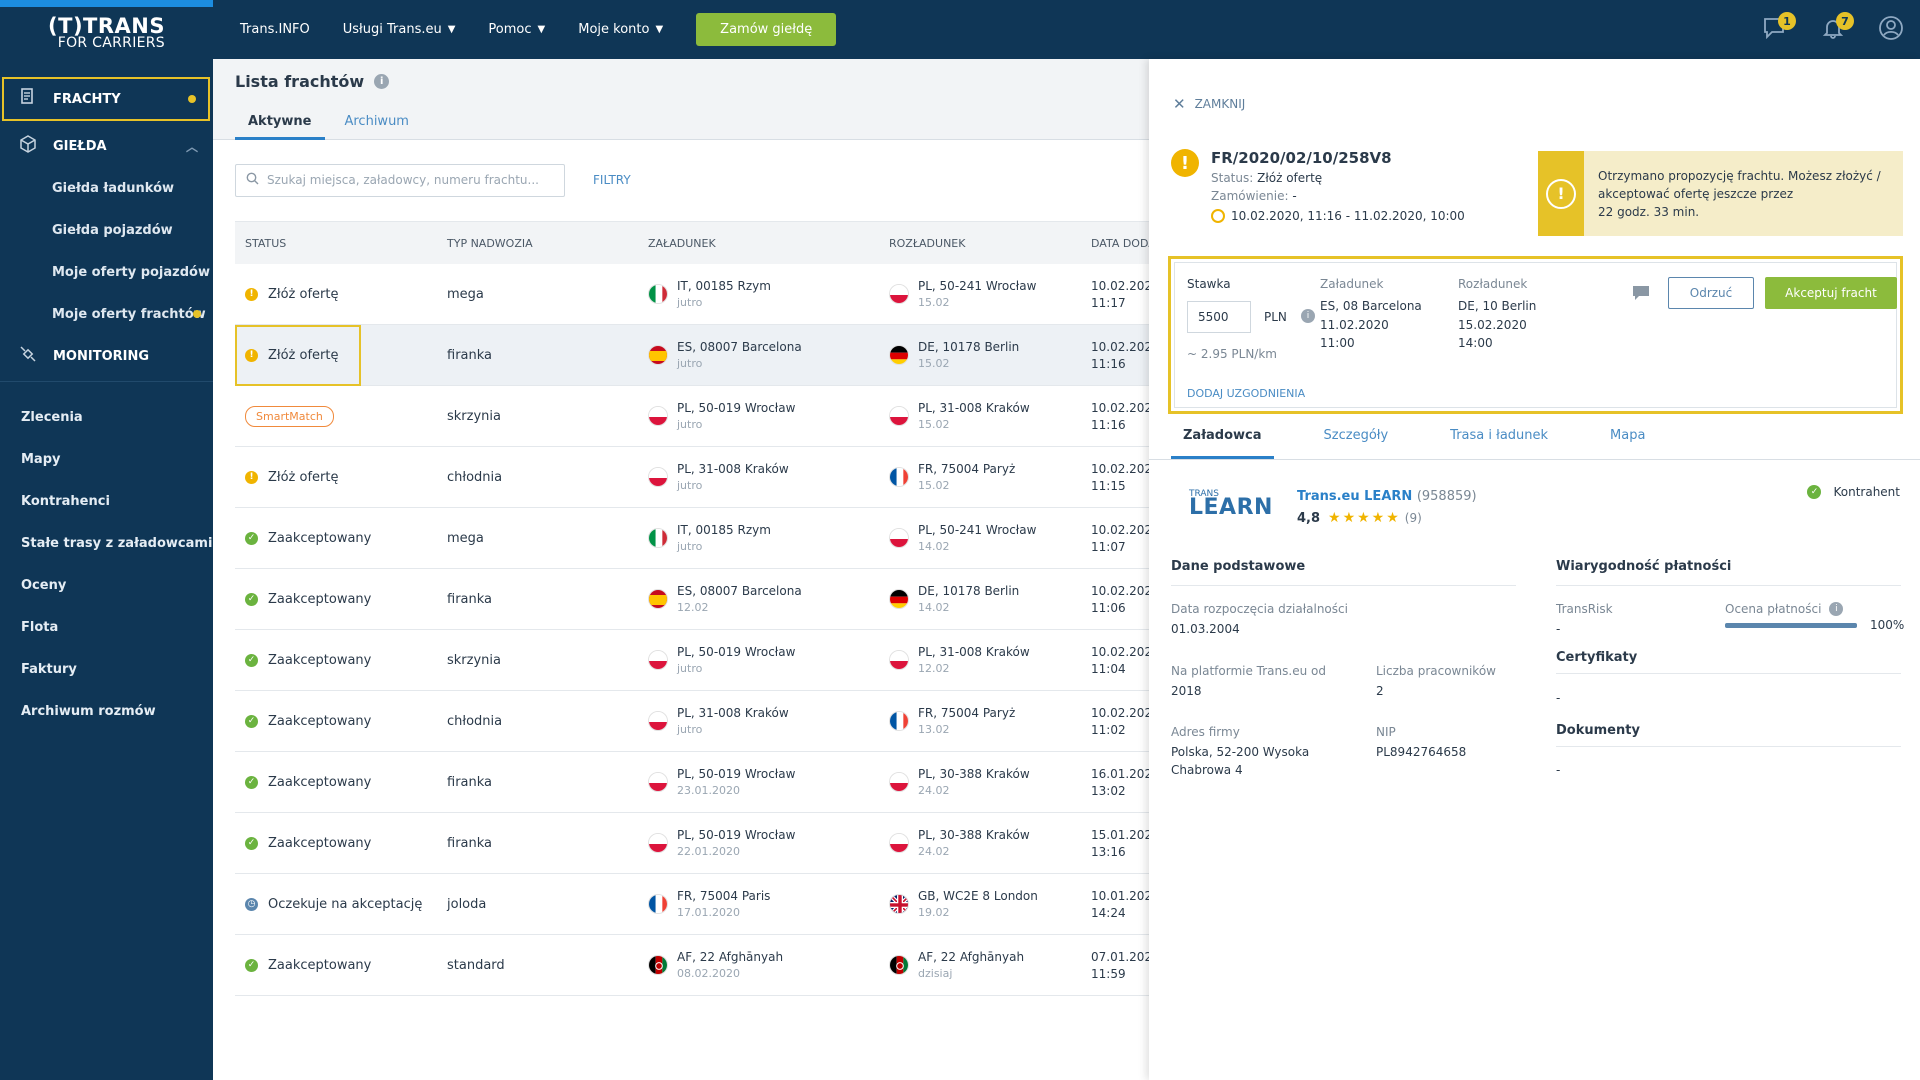 The width and height of the screenshot is (1920, 1080). What do you see at coordinates (980, 416) in the screenshot?
I see `cell-unload: PL, 31-008 Kraków 15.02` at bounding box center [980, 416].